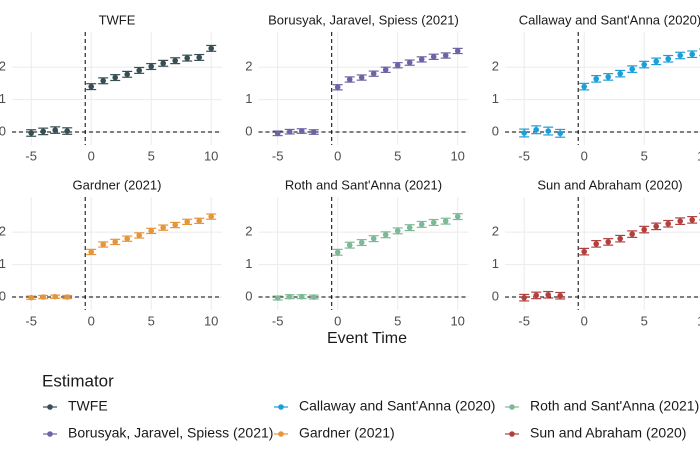 The width and height of the screenshot is (700, 460). What do you see at coordinates (88, 406) in the screenshot?
I see `legend-label: TWFE` at bounding box center [88, 406].